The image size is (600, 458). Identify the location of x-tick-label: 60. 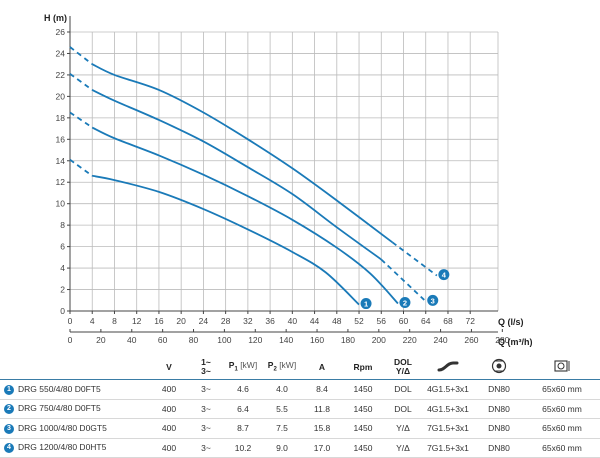
(404, 321).